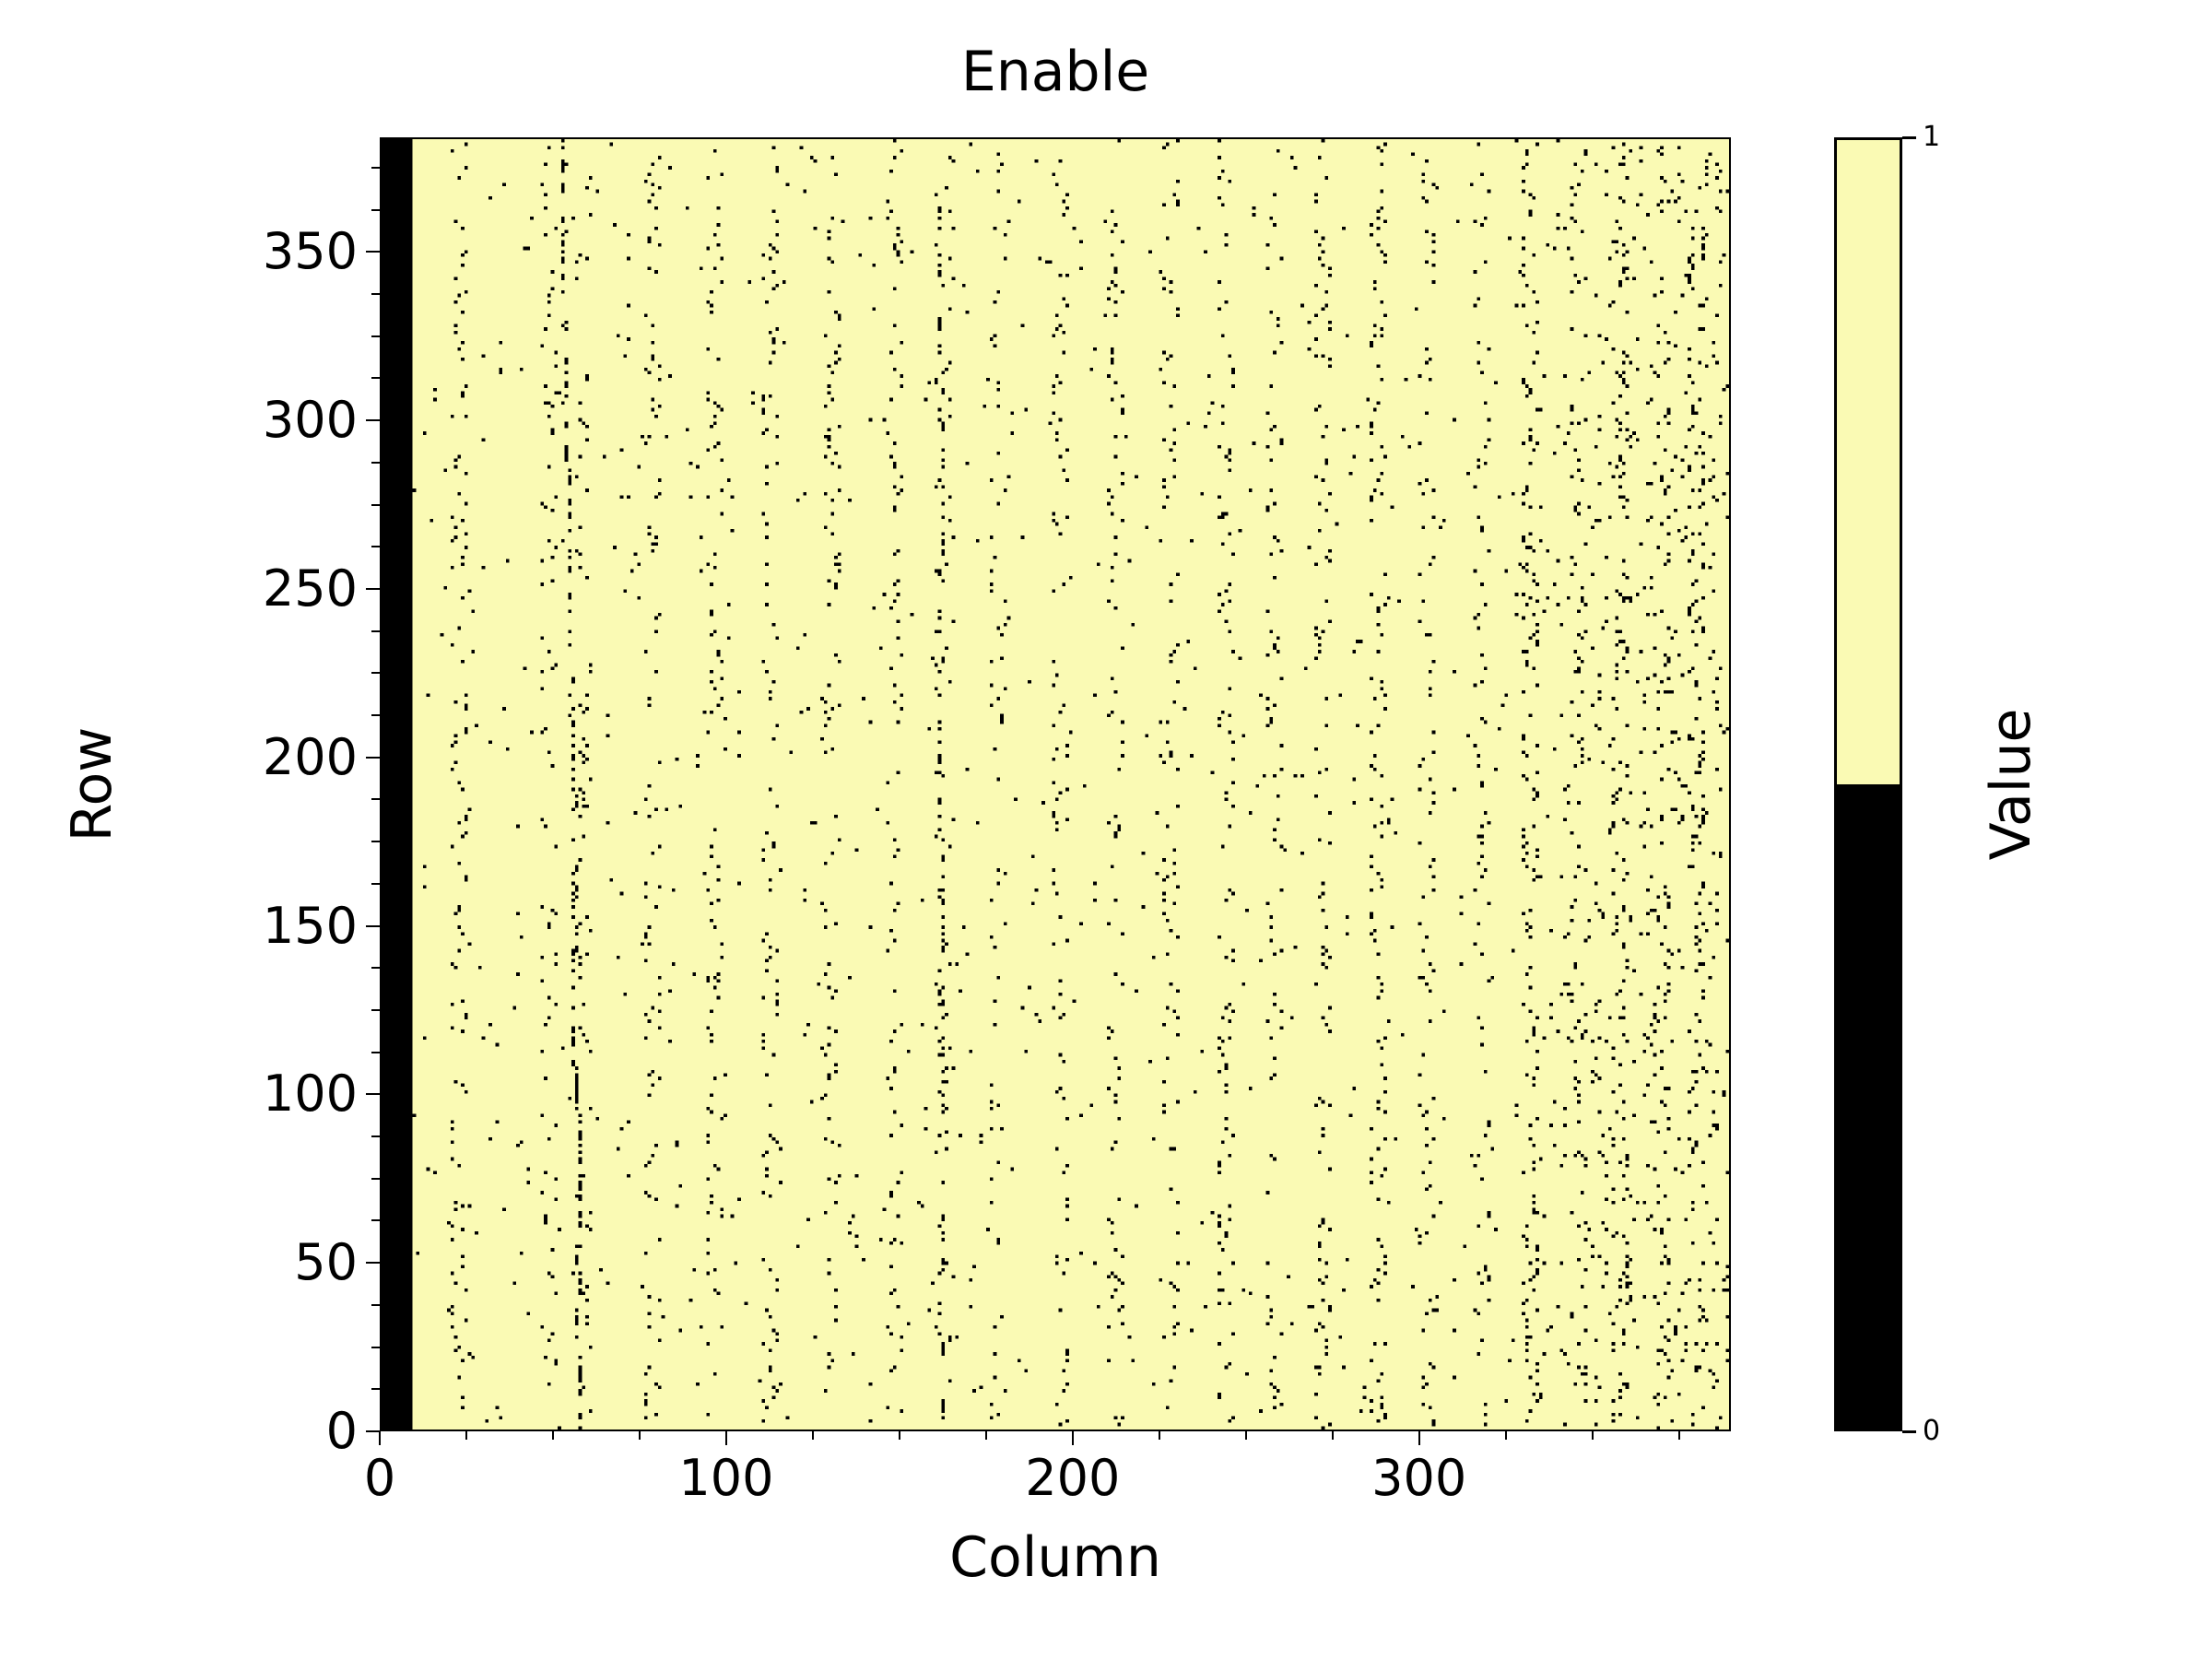 This screenshot has height=1659, width=2212. What do you see at coordinates (310, 251) in the screenshot?
I see `y-tick-label: 350` at bounding box center [310, 251].